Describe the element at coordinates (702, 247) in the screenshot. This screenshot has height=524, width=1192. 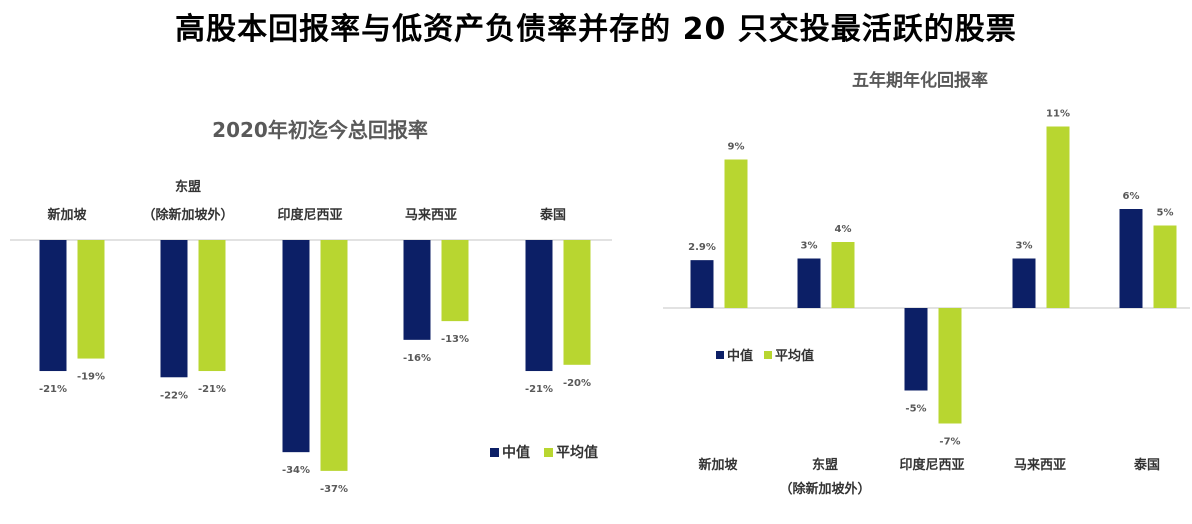
I see `data-label: 2.9%` at that location.